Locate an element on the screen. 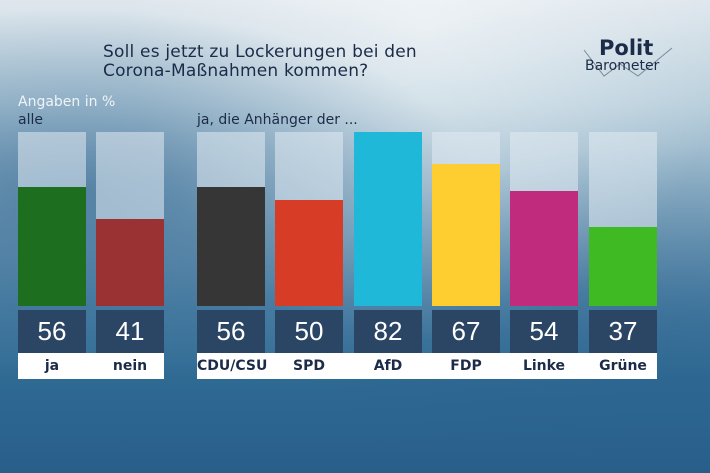 This screenshot has width=710, height=473. politbarometer-logo: Polit Barometer is located at coordinates (634, 60).